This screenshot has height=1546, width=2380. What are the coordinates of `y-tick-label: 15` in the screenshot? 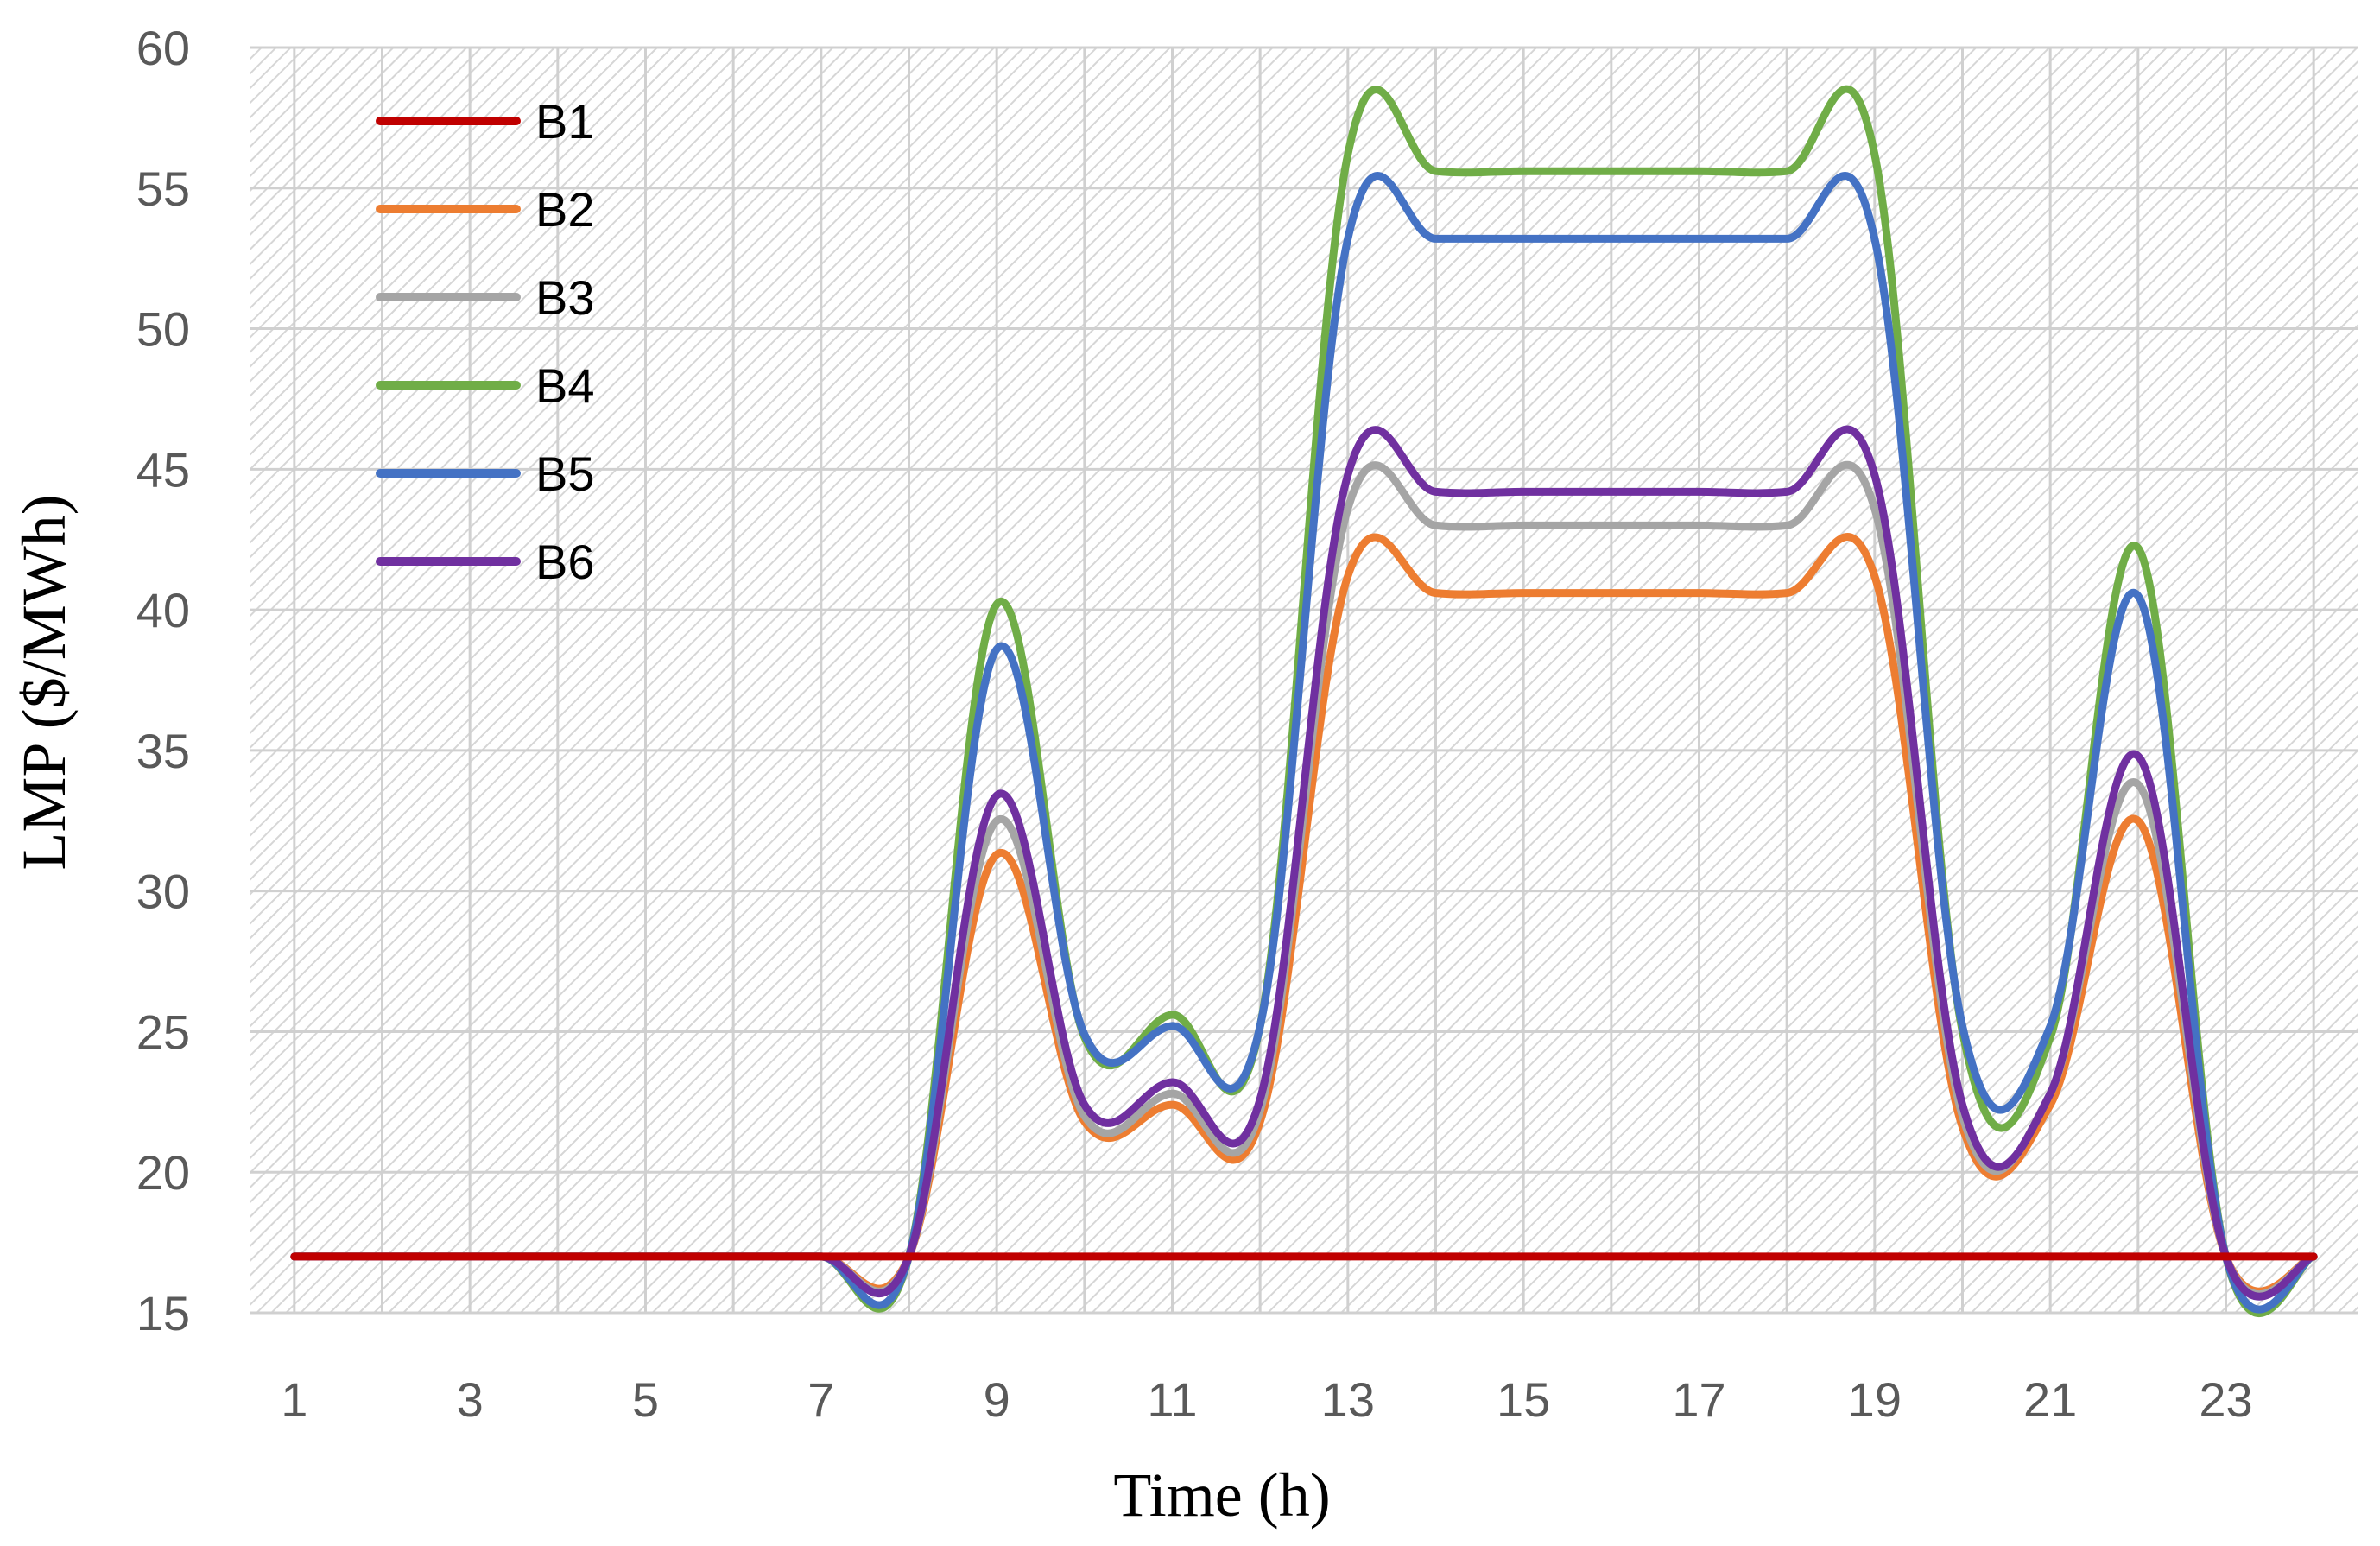 It's located at (163, 1313).